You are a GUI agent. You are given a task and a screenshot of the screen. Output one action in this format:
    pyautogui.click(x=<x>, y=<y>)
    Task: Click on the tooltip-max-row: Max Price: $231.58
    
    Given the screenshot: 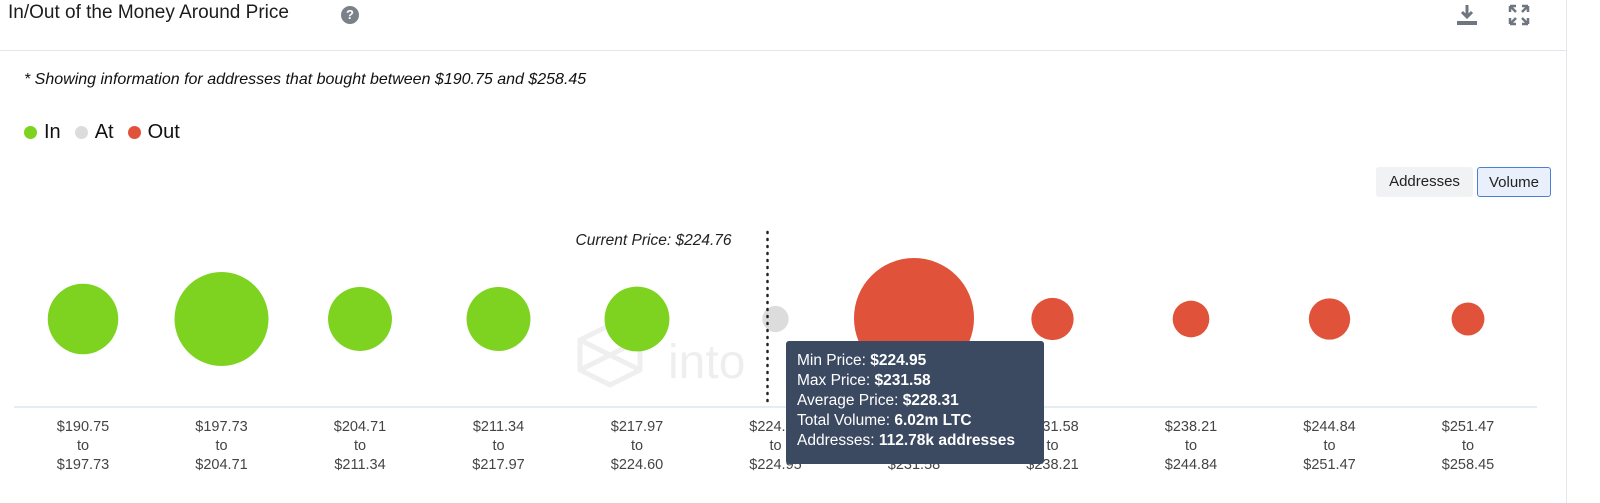 What is the action you would take?
    pyautogui.click(x=920, y=381)
    